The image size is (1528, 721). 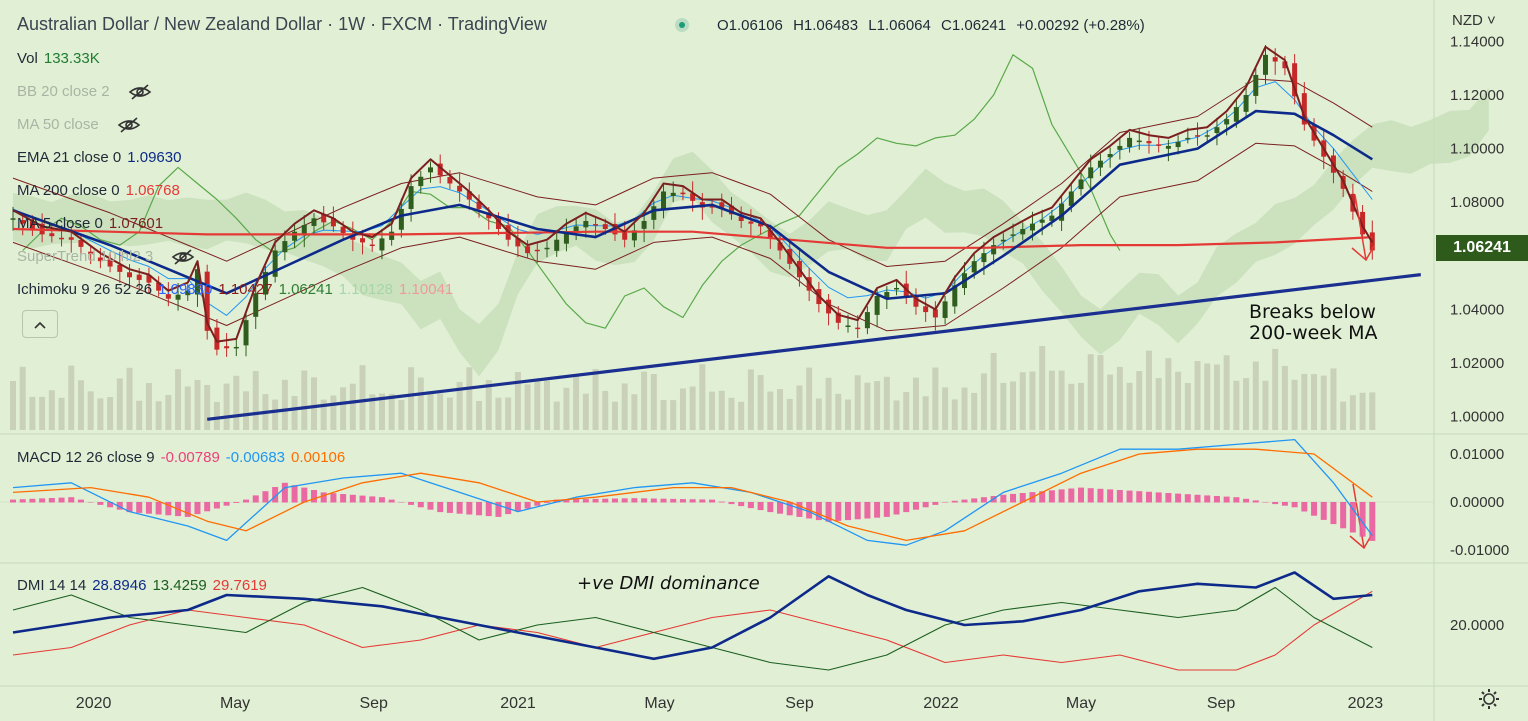 I want to click on annotation-breaks-below: Breaks below 200-week MA, so click(x=1313, y=322).